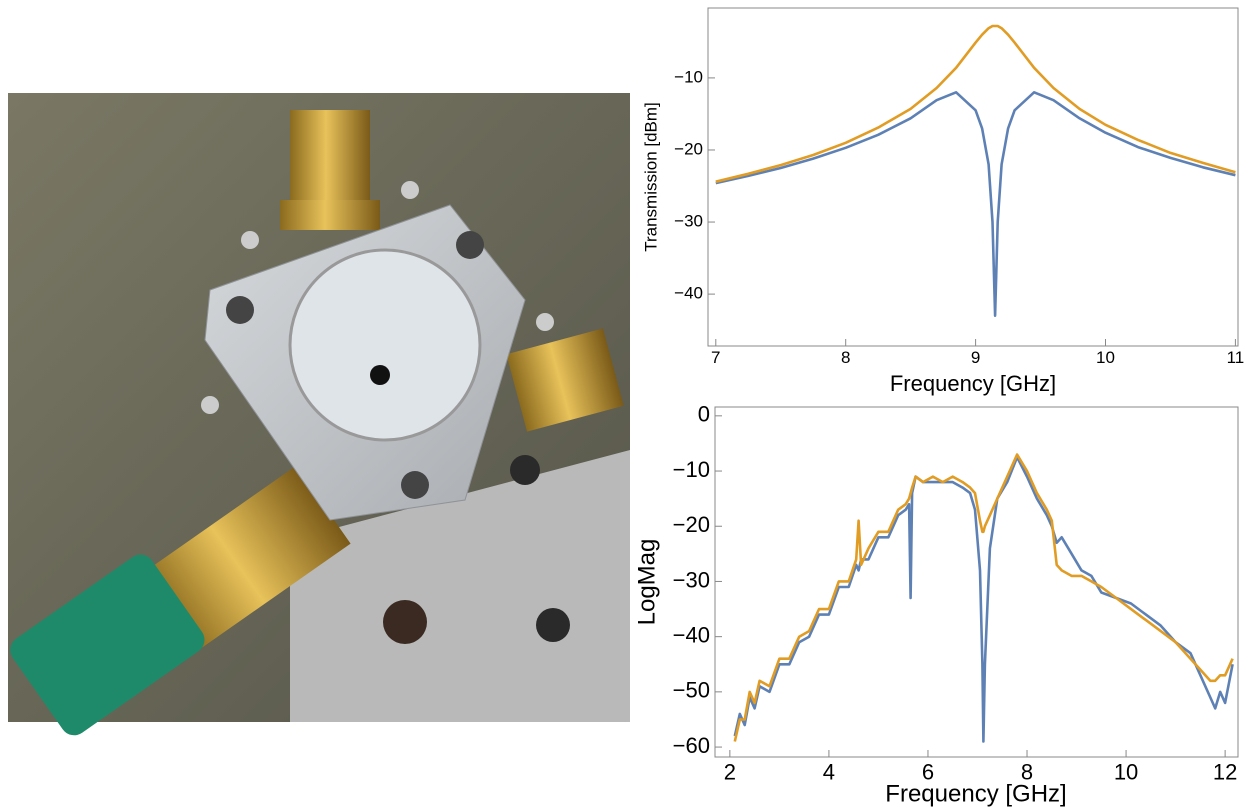 Image resolution: width=1251 pixels, height=811 pixels. Describe the element at coordinates (646, 582) in the screenshot. I see `y-axis-label: LogMag` at that location.